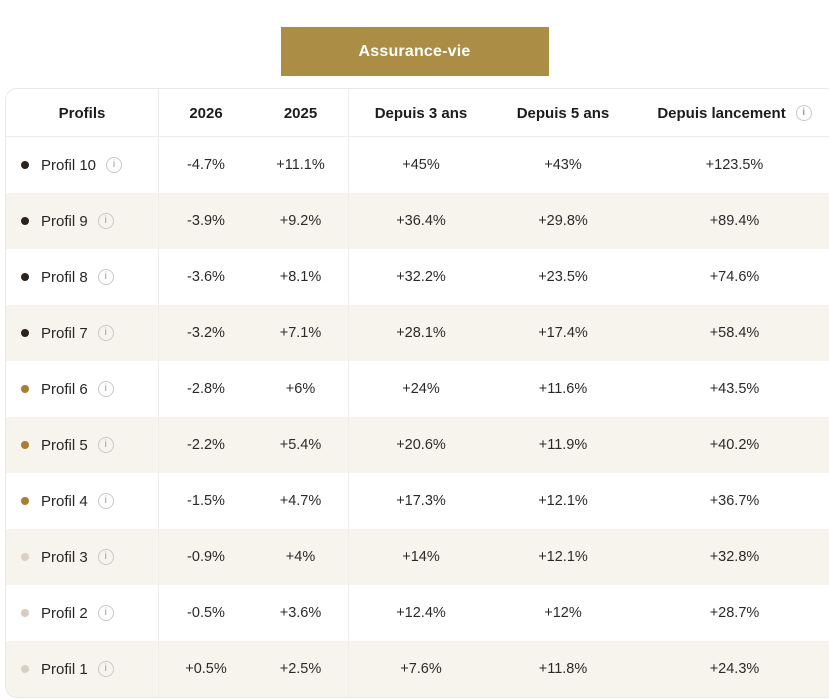 The width and height of the screenshot is (829, 700). I want to click on cell-value: +20.6%, so click(421, 445).